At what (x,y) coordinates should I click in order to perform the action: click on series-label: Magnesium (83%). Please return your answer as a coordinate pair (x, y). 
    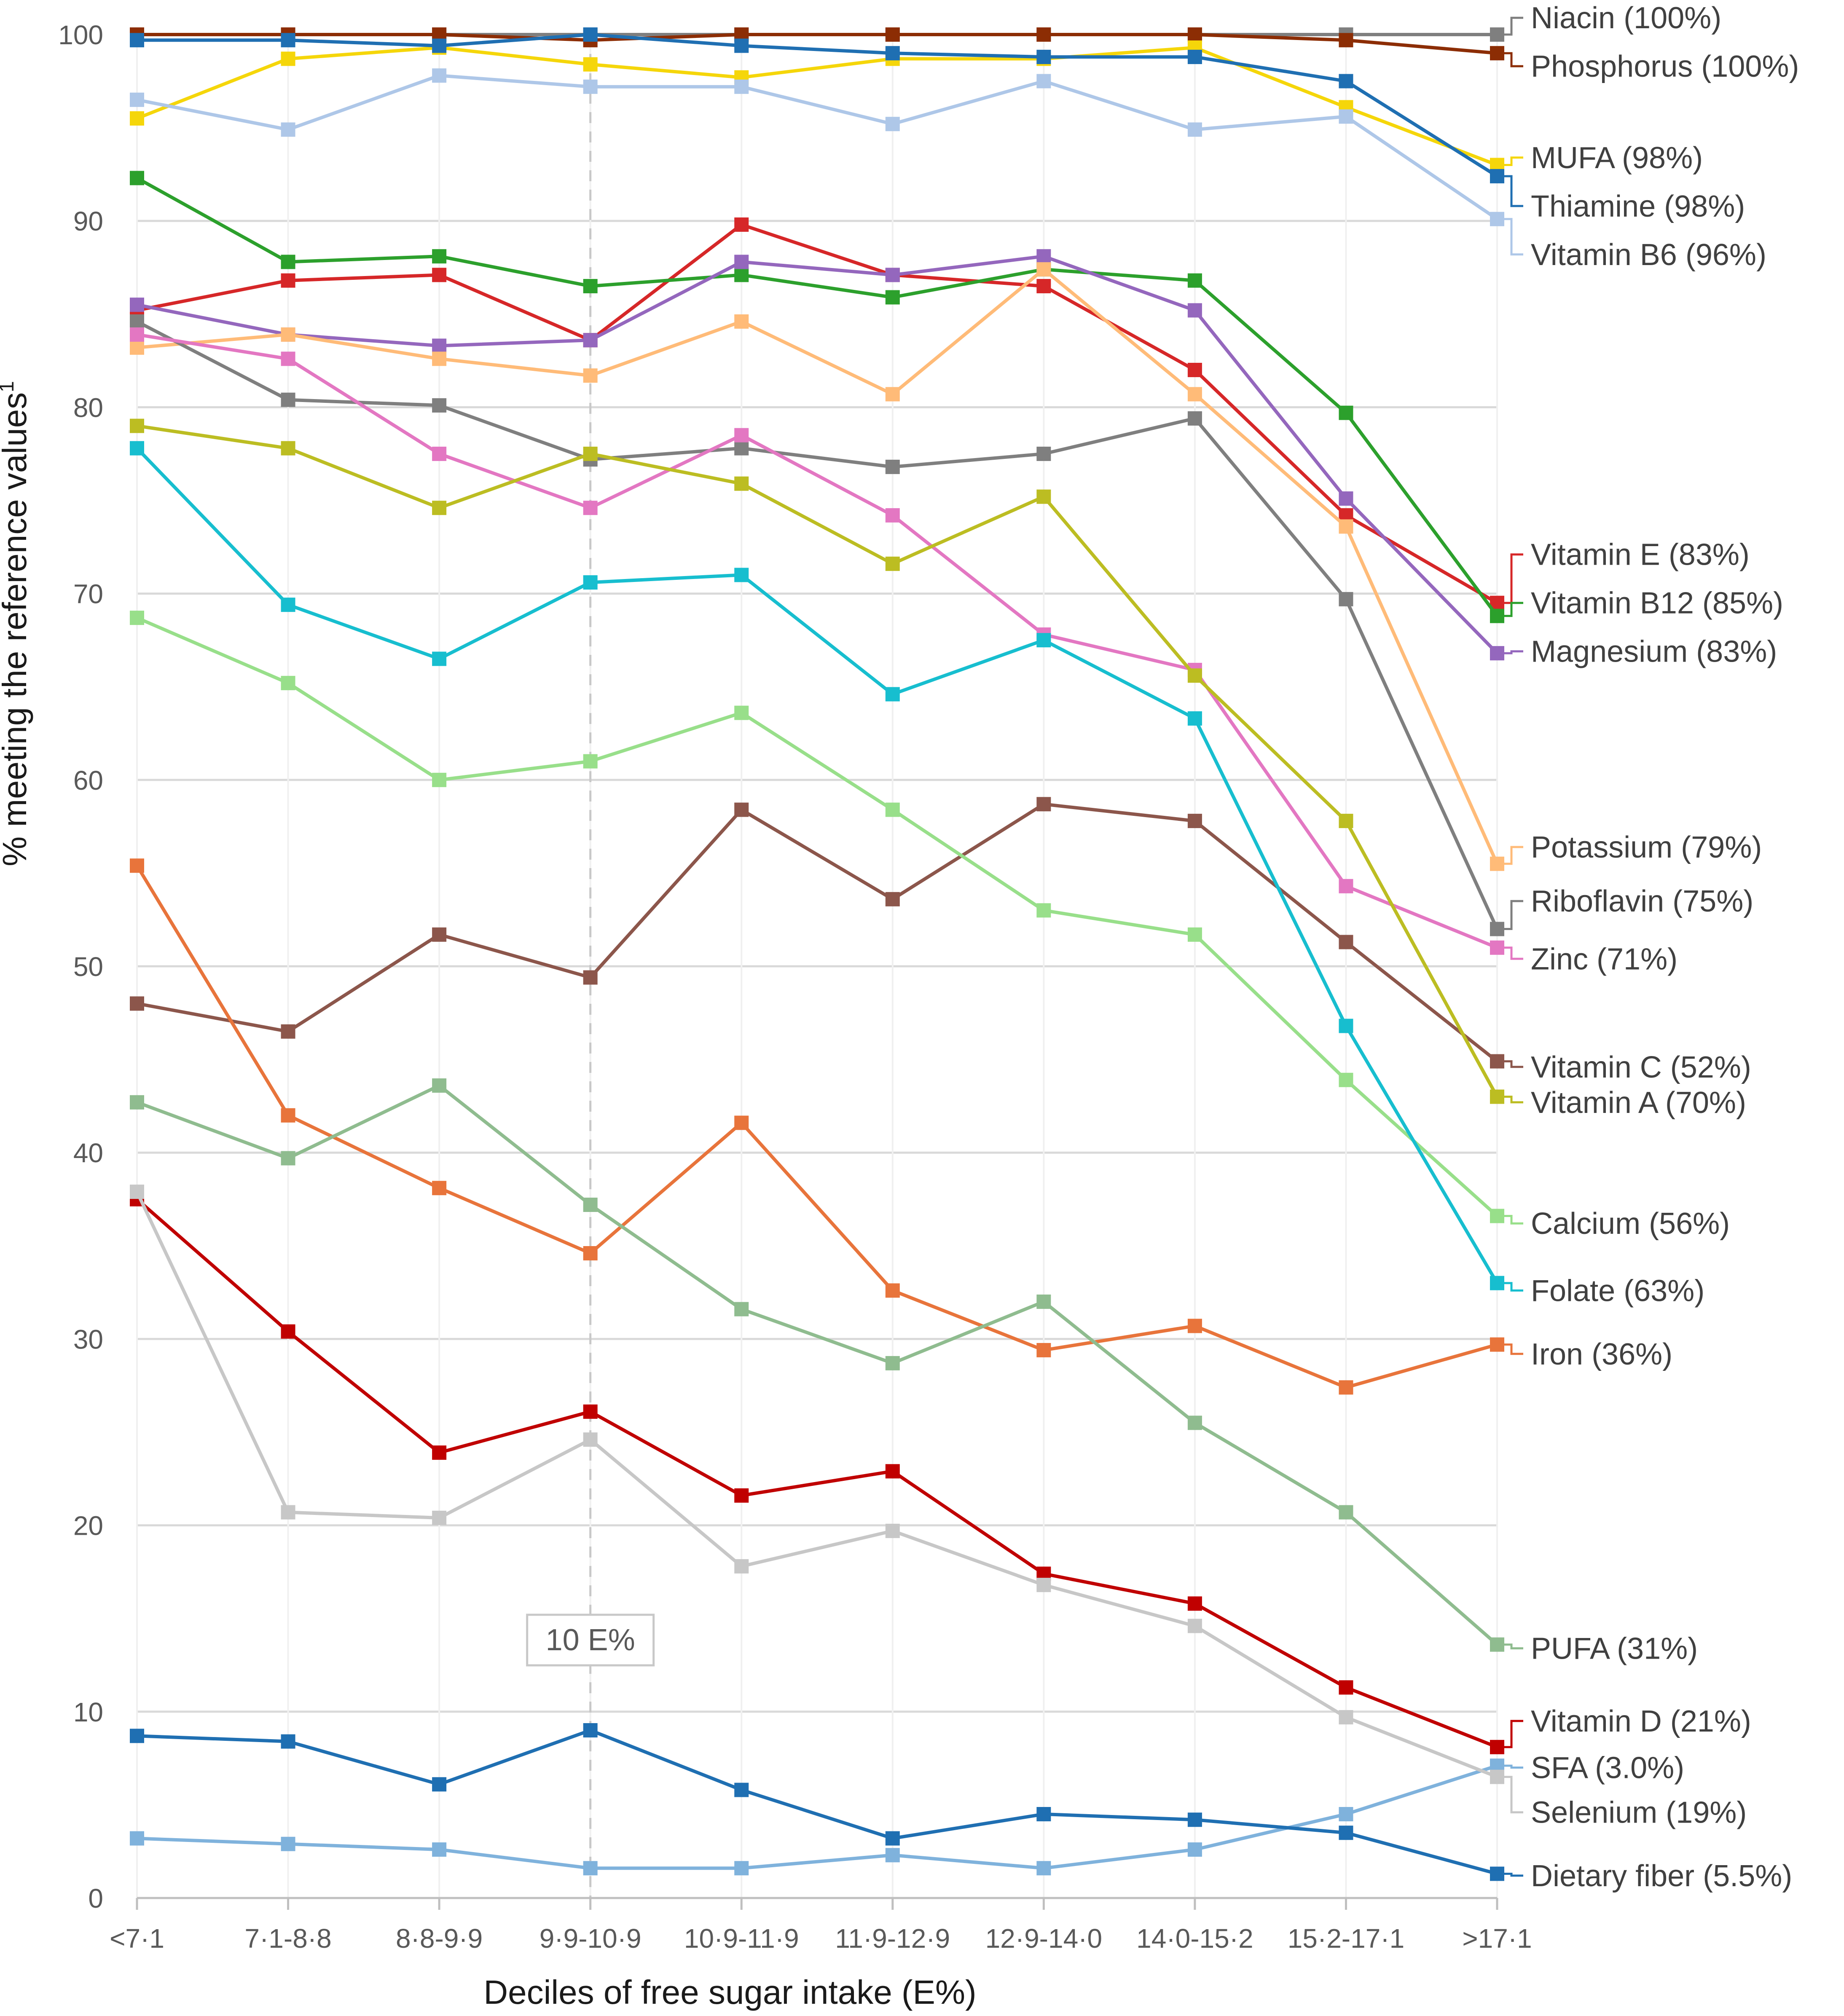
    Looking at the image, I should click on (1654, 652).